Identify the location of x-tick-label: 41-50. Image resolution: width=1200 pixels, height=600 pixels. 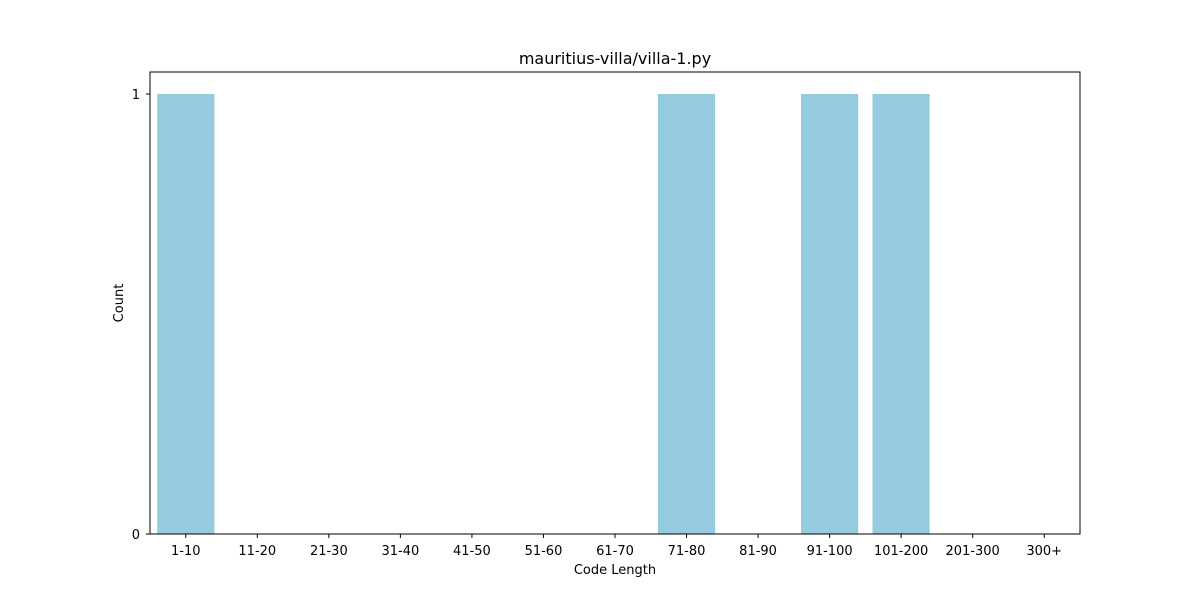
(472, 551).